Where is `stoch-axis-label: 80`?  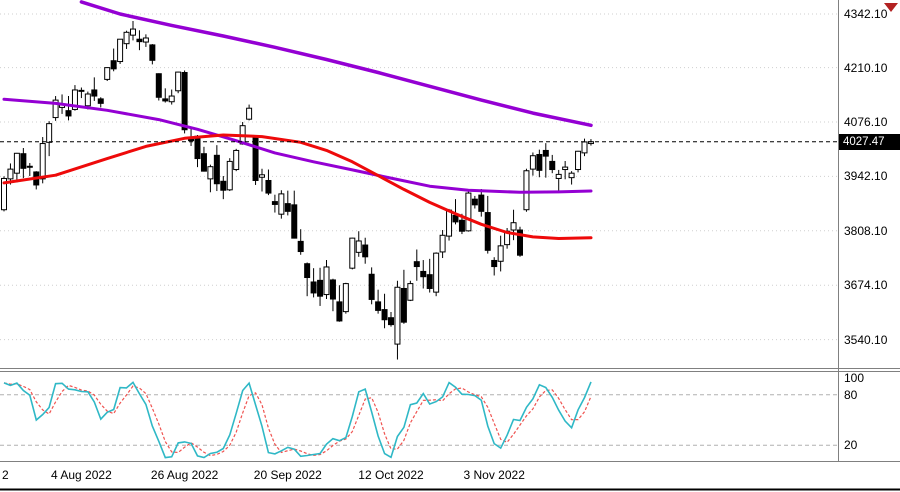
stoch-axis-label: 80 is located at coordinates (851, 394).